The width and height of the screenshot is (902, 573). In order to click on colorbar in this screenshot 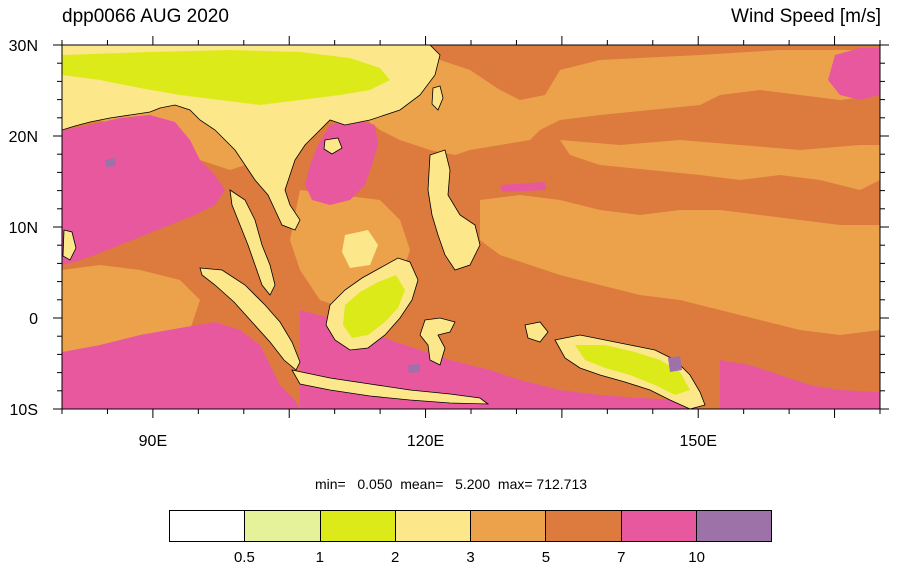, I will do `click(470, 526)`.